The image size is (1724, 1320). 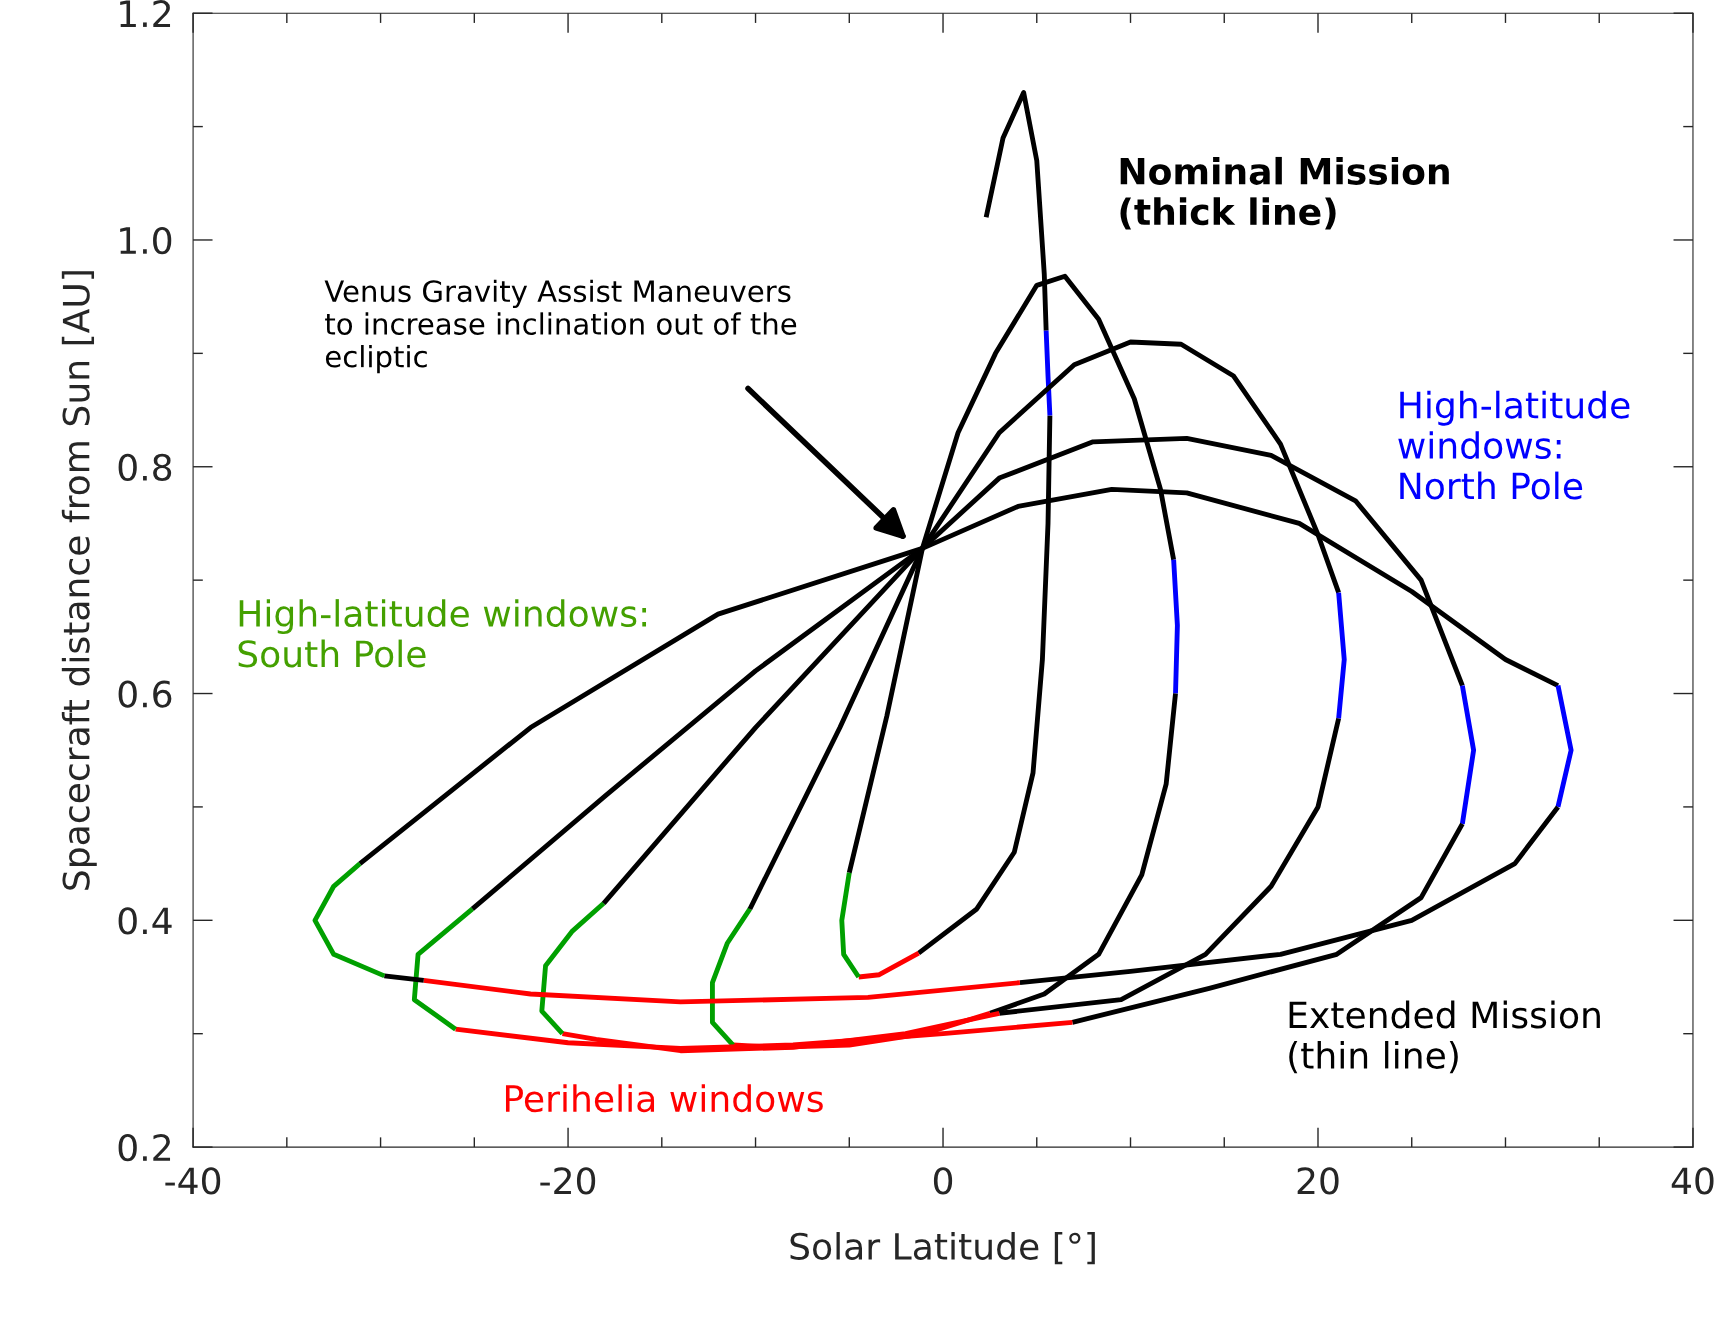 What do you see at coordinates (1692, 1181) in the screenshot?
I see `x-tick-label: 40` at bounding box center [1692, 1181].